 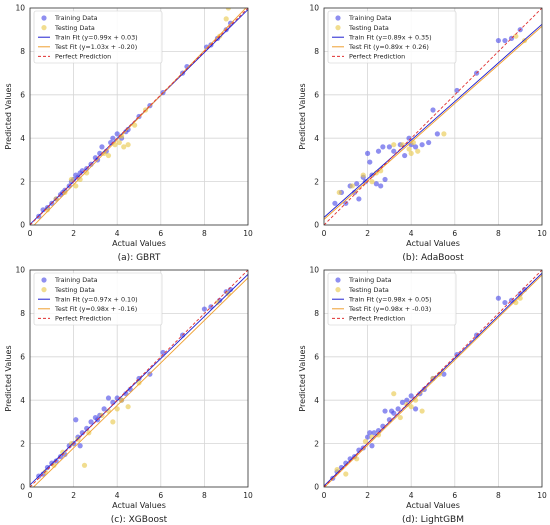 What do you see at coordinates (314, 270) in the screenshot?
I see `y-tick-label: 10` at bounding box center [314, 270].